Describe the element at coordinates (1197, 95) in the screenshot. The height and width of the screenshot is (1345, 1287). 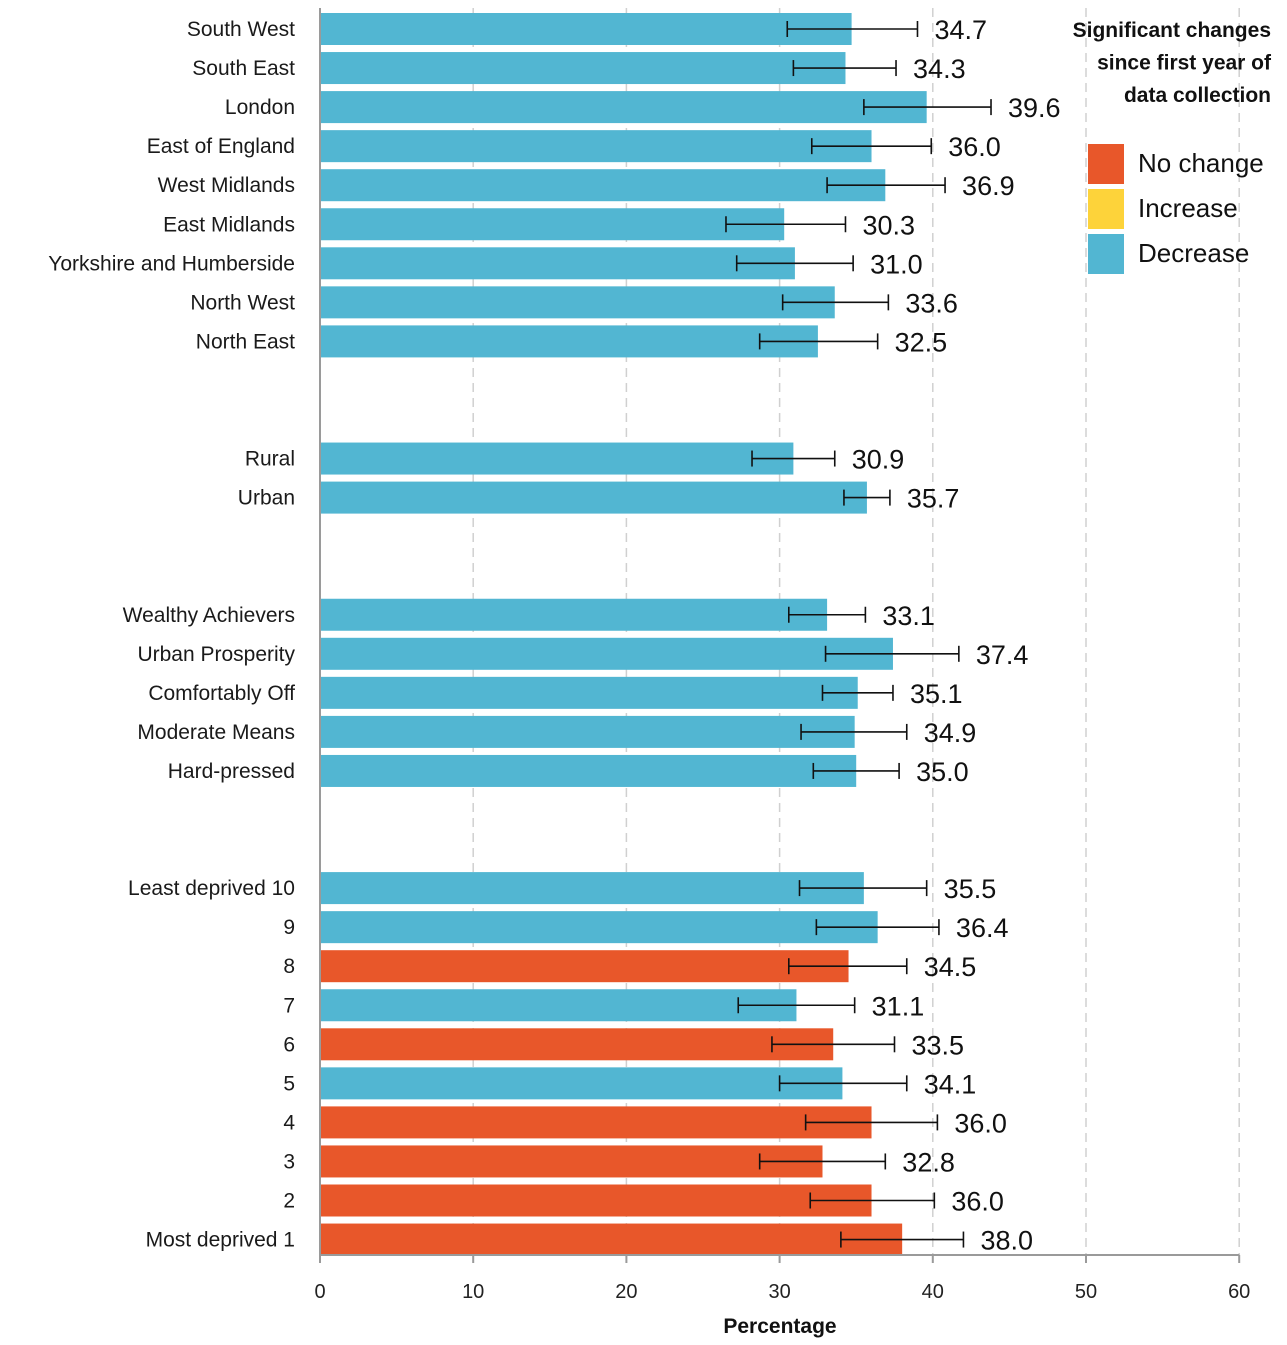
I see `legend-title: data collection` at that location.